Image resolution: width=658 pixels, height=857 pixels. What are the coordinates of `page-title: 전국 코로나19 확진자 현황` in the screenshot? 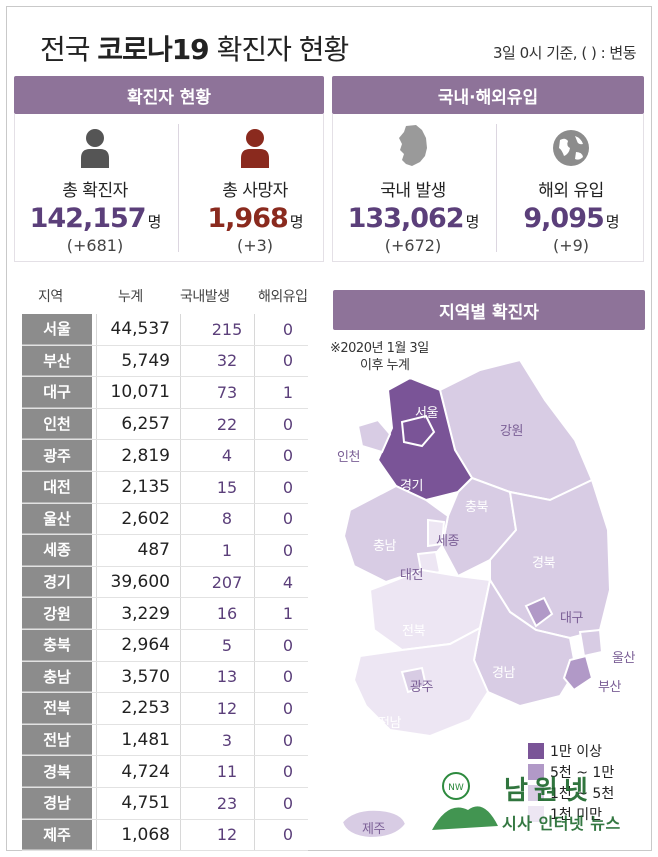 It's located at (194, 49).